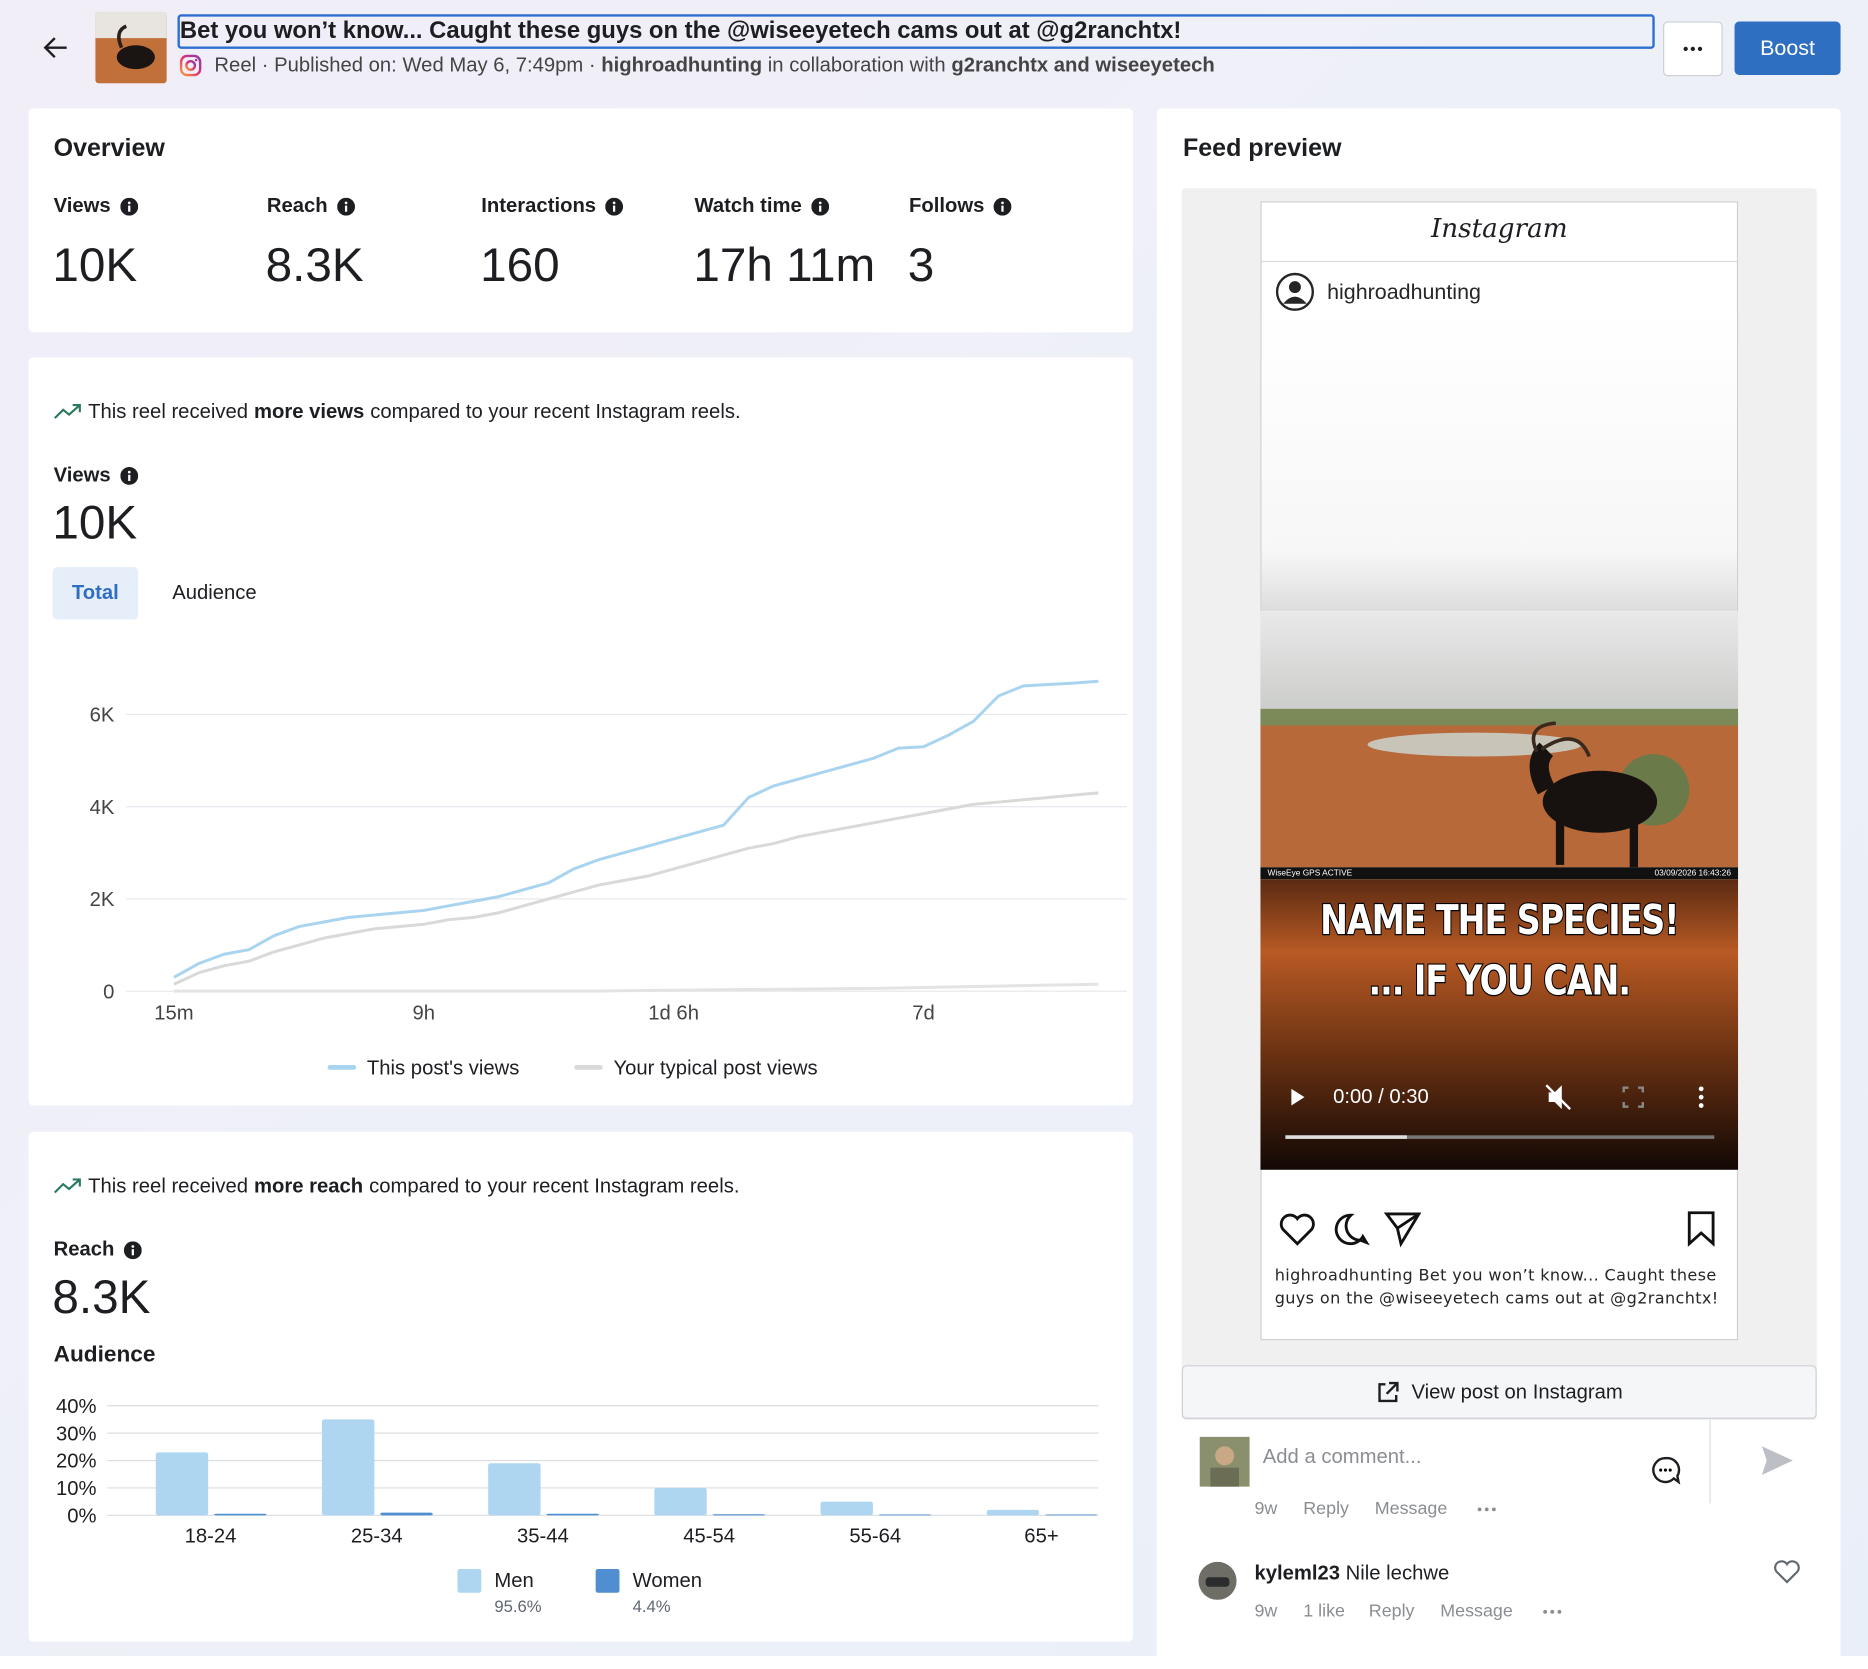  Describe the element at coordinates (1499, 1392) in the screenshot. I see `view-post-button: View post on Instagram` at that location.